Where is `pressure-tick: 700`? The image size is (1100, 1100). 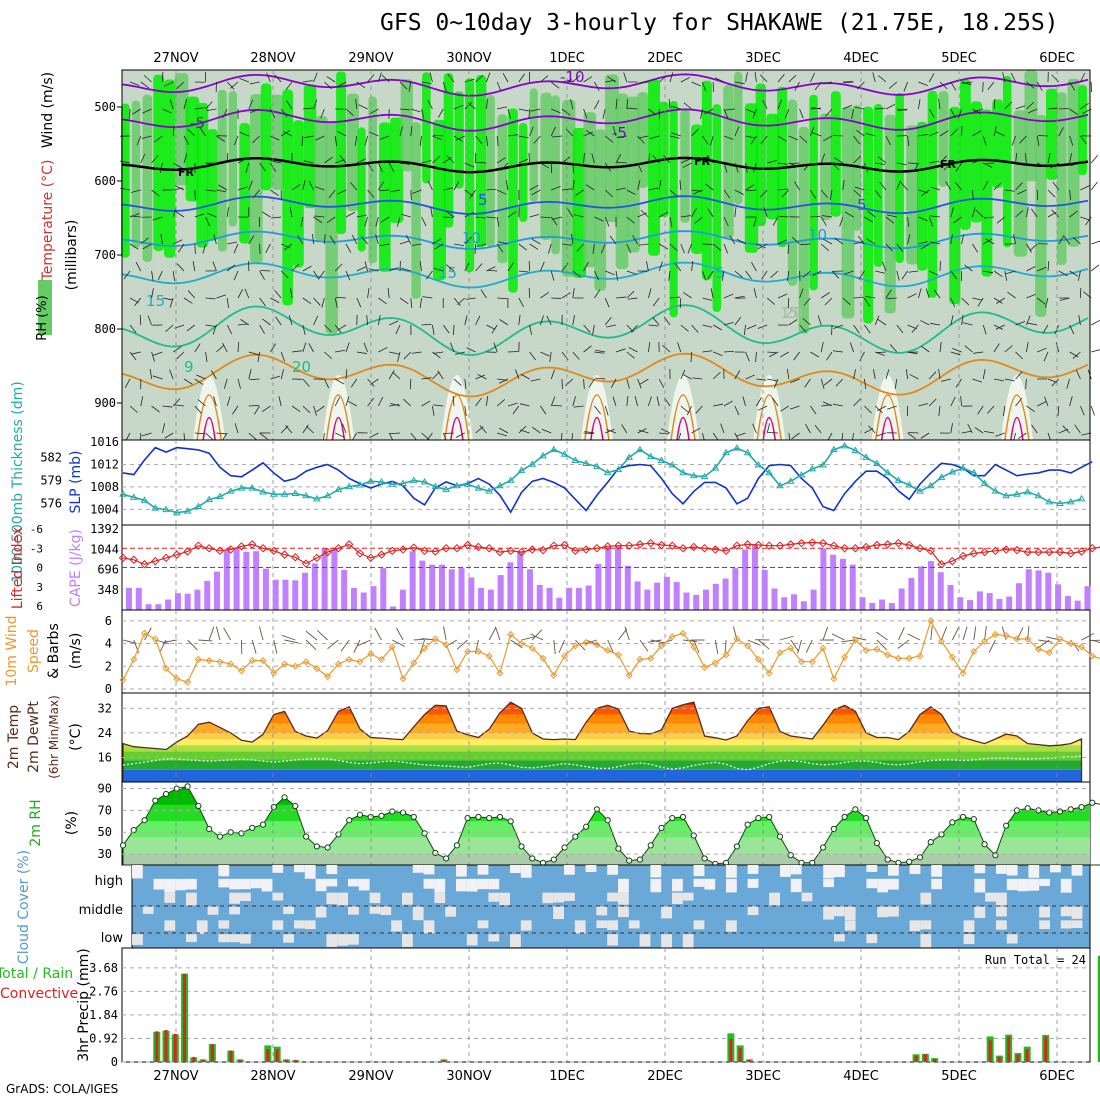
pressure-tick: 700 is located at coordinates (105, 255).